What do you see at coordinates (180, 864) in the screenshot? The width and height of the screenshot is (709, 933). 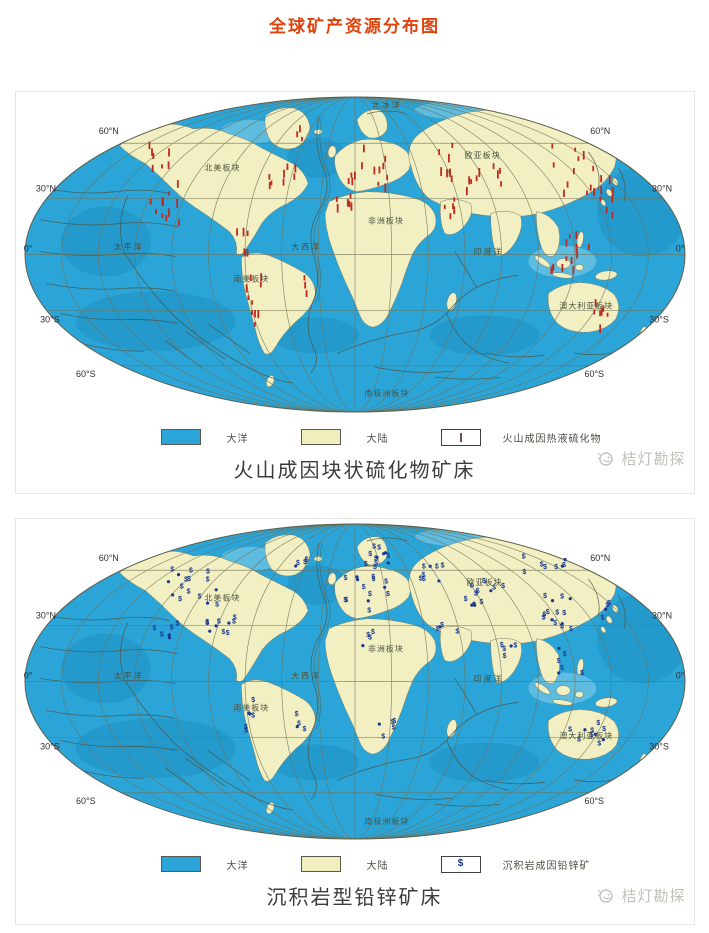 I see `legend-swatch-ocean` at bounding box center [180, 864].